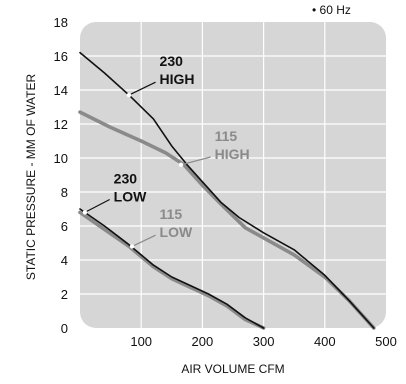 This screenshot has height=384, width=406. Describe the element at coordinates (264, 341) in the screenshot. I see `x-tick-label: 300` at that location.